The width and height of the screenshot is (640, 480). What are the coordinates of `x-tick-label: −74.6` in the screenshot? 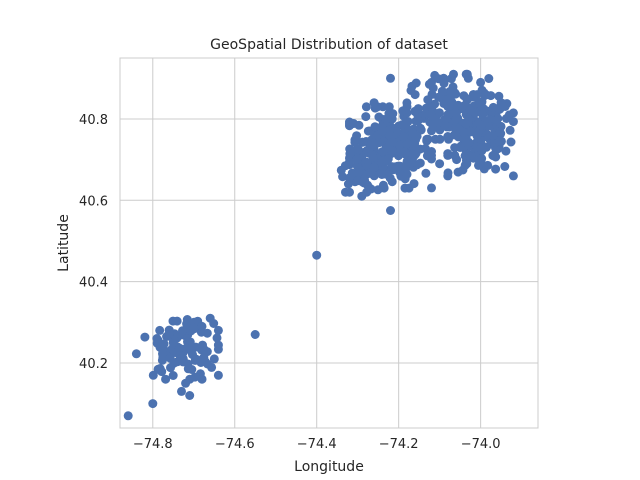 It's located at (235, 444).